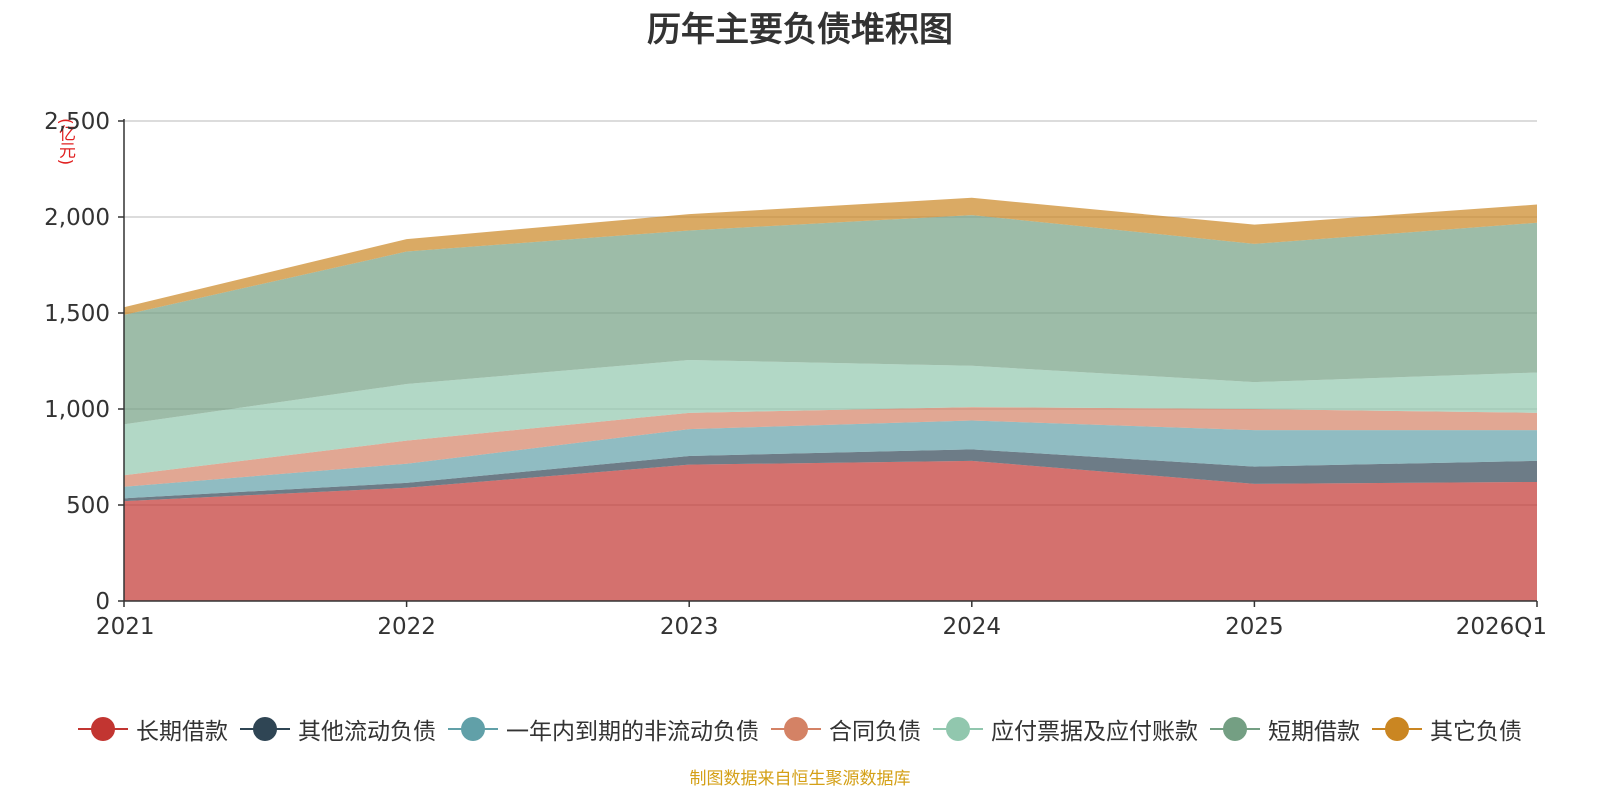 The width and height of the screenshot is (1600, 800). What do you see at coordinates (972, 627) in the screenshot?
I see `x-tick-label: 2024` at bounding box center [972, 627].